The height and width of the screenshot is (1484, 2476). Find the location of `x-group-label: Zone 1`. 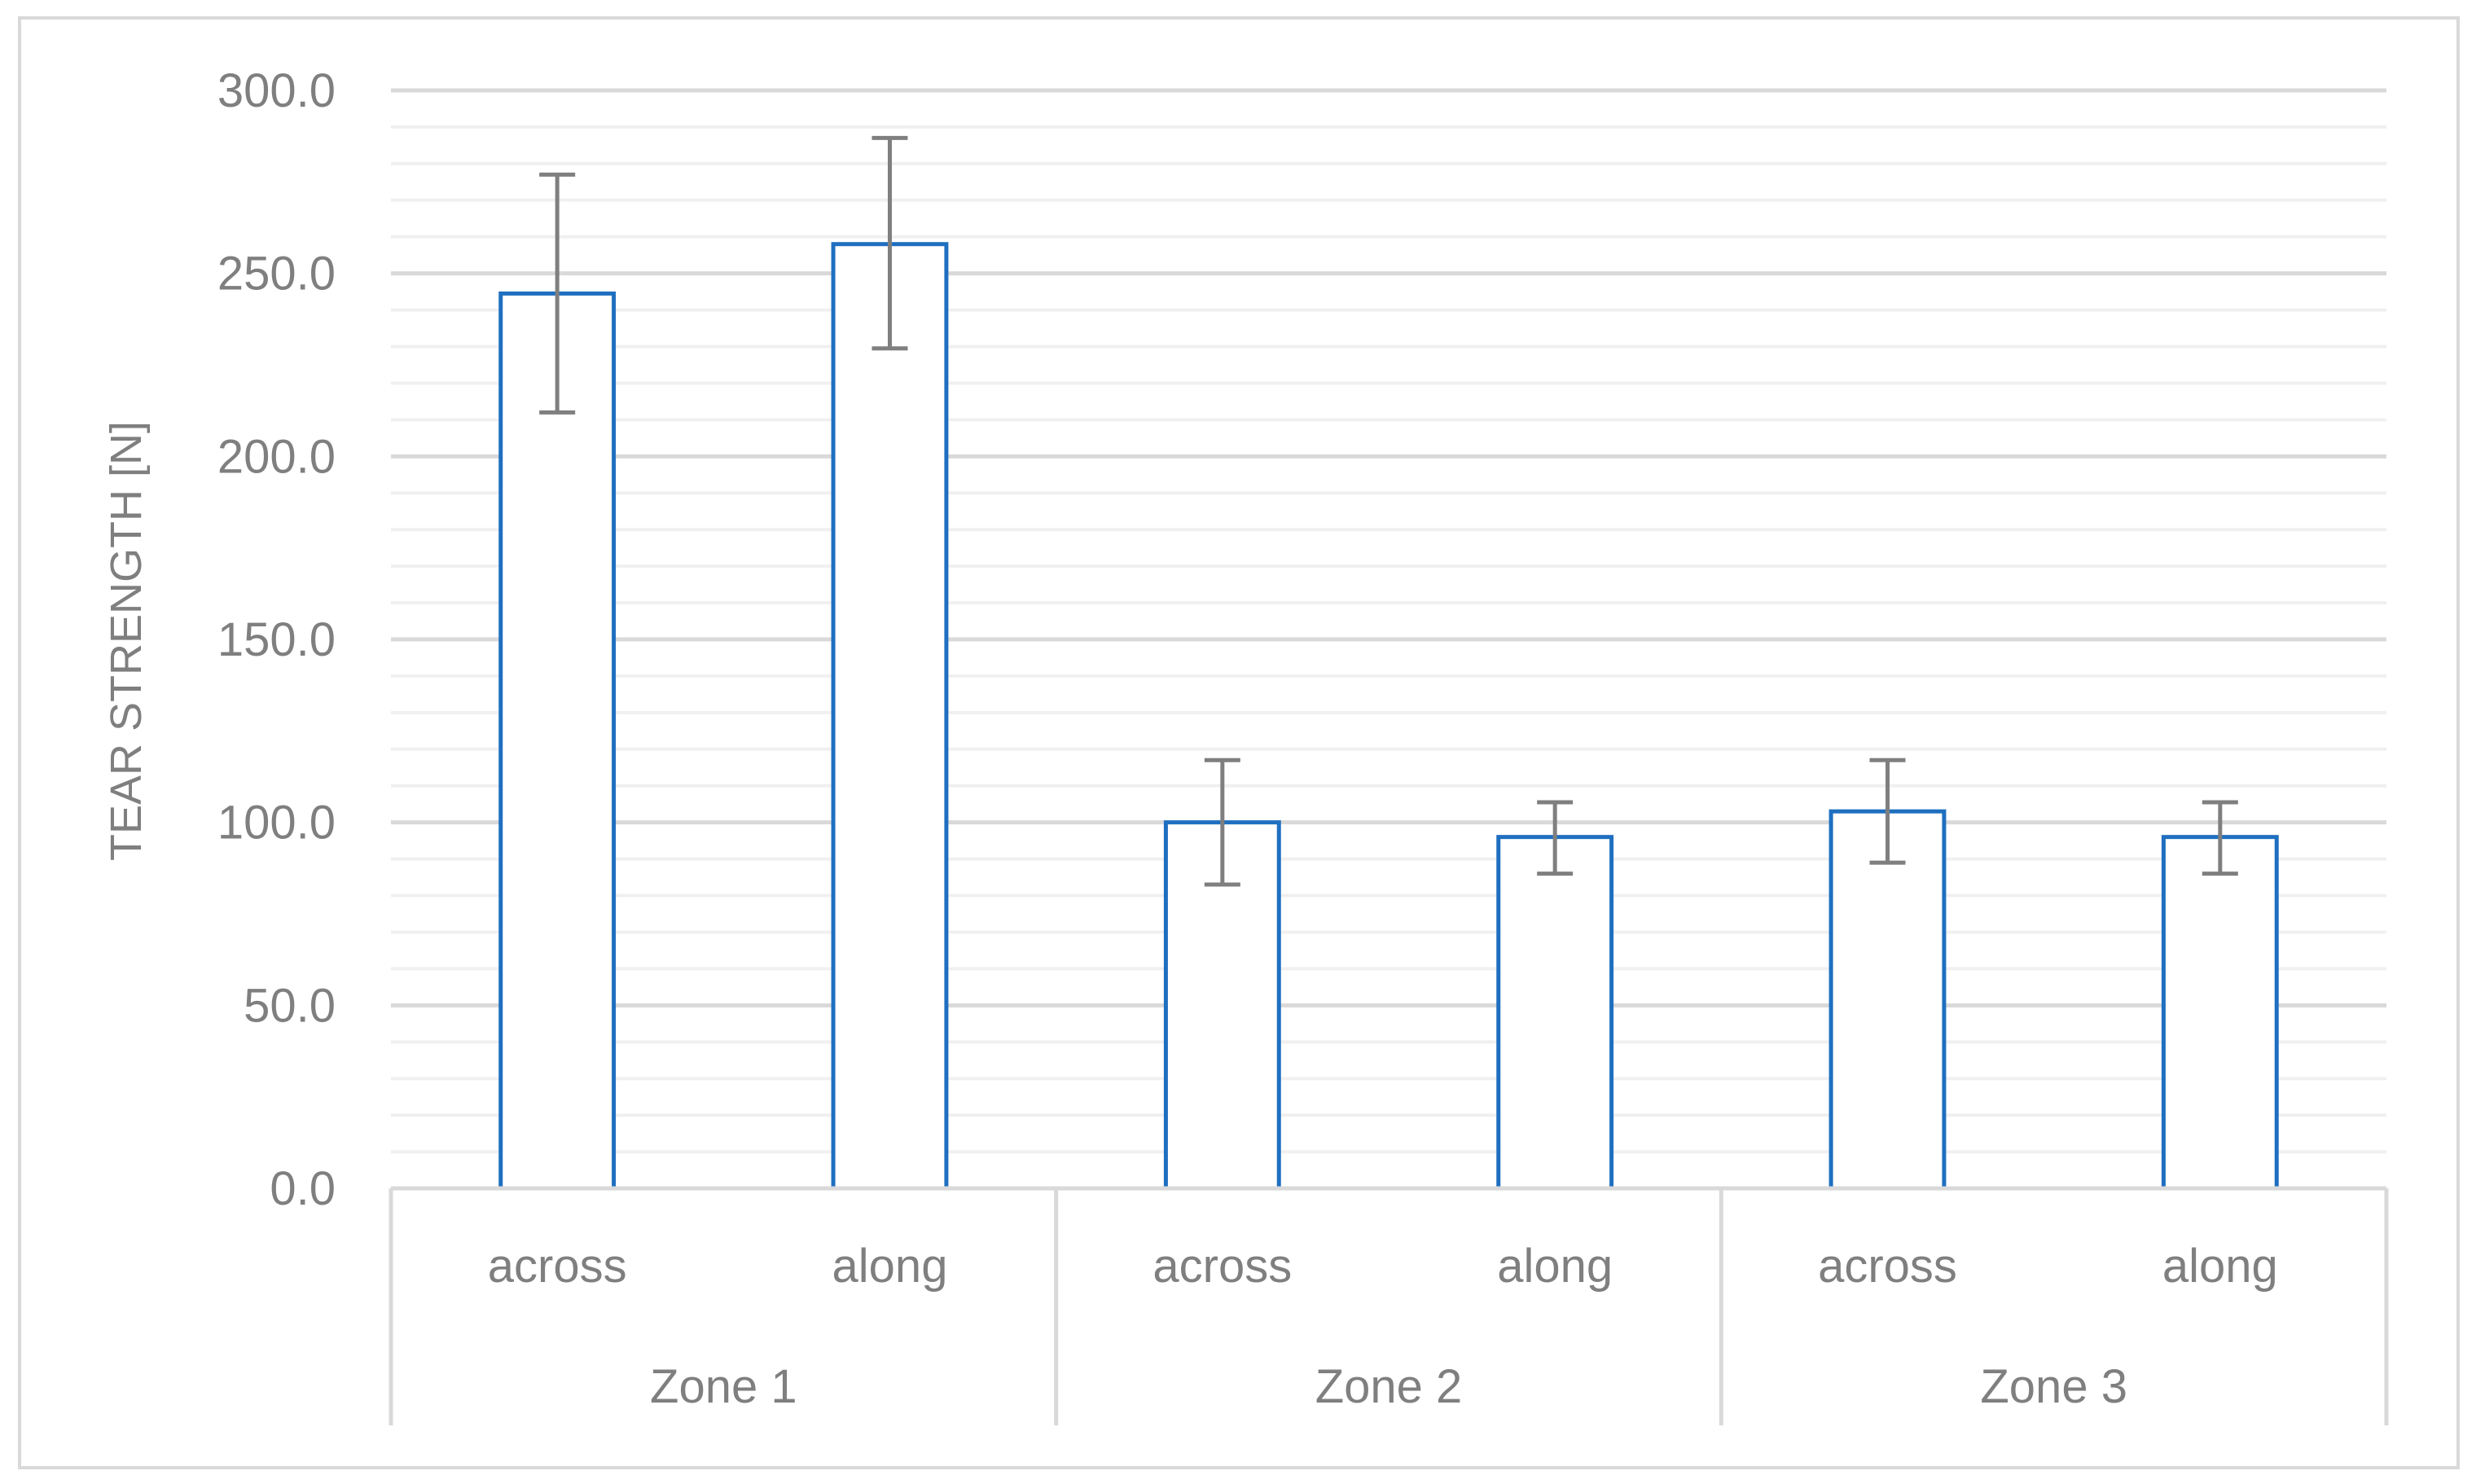

x-group-label: Zone 1 is located at coordinates (723, 1386).